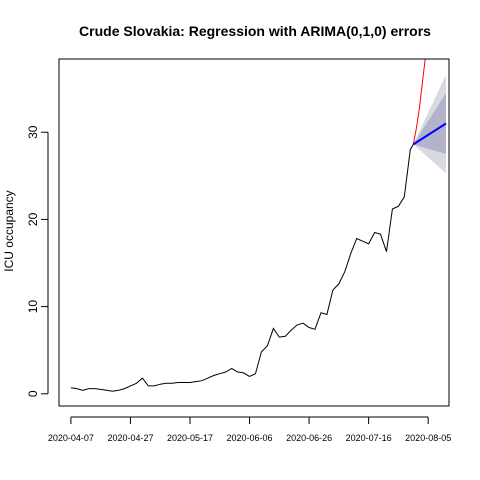 This screenshot has width=480, height=480. I want to click on y-tick-label: 30, so click(33, 132).